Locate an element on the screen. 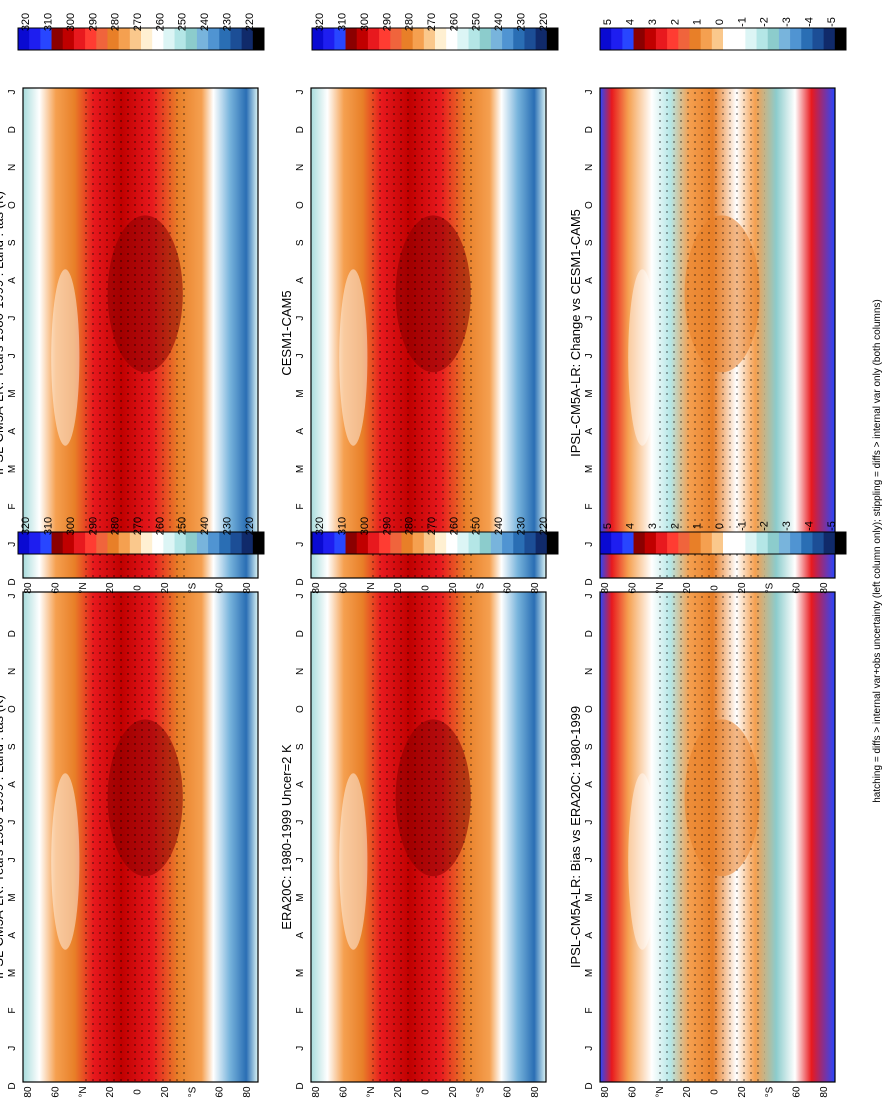 The image size is (891, 1107). legend-label: 0 is located at coordinates (720, 22).